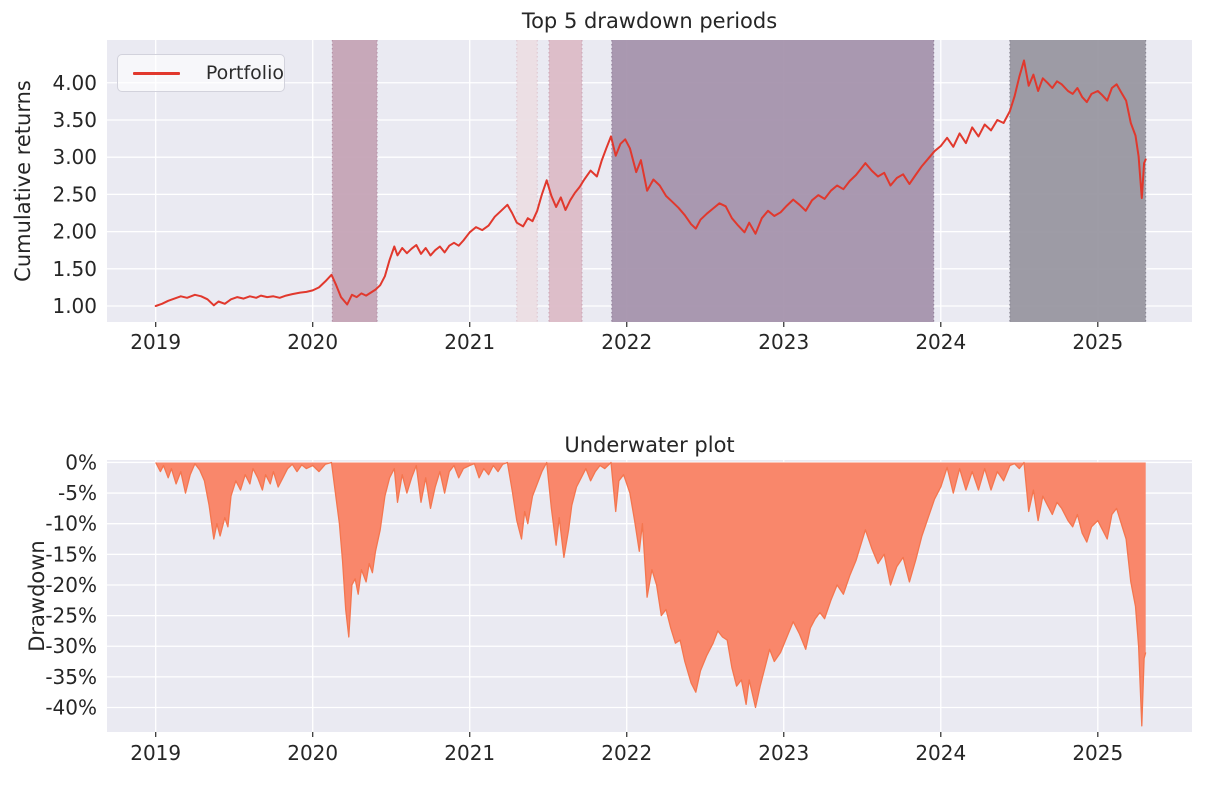 The height and width of the screenshot is (805, 1212). Describe the element at coordinates (74, 157) in the screenshot. I see `y-tick-label: 3.00` at that location.